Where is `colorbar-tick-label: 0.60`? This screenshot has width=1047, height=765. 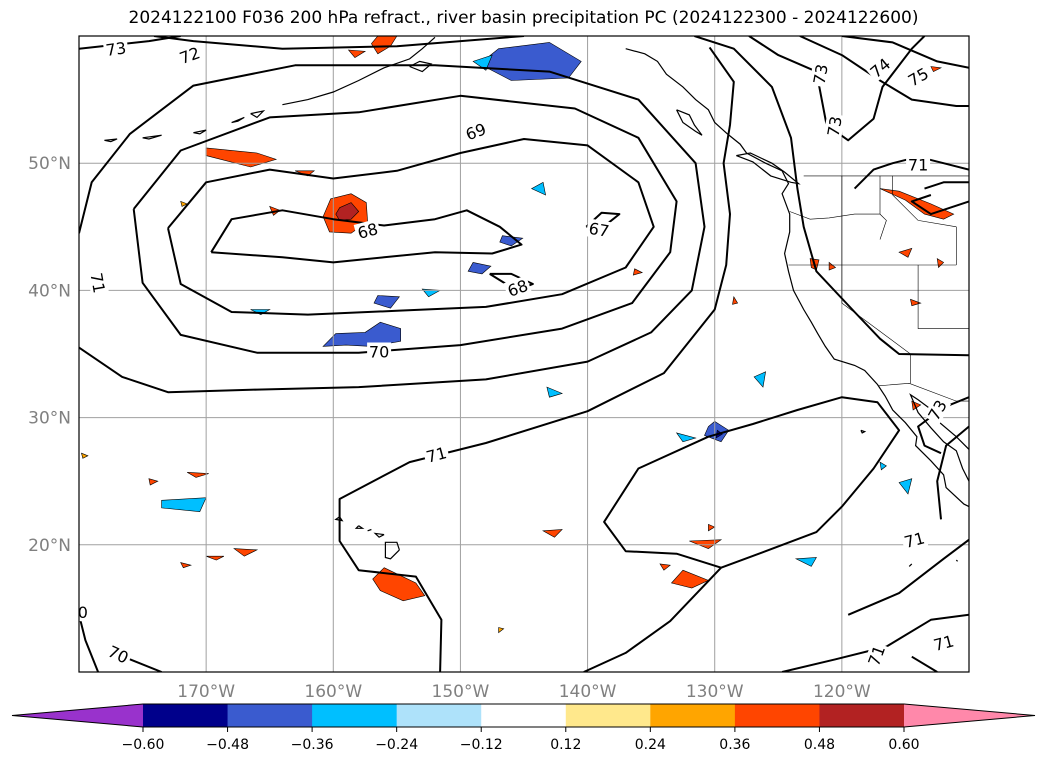
colorbar-tick-label: 0.60 is located at coordinates (903, 745).